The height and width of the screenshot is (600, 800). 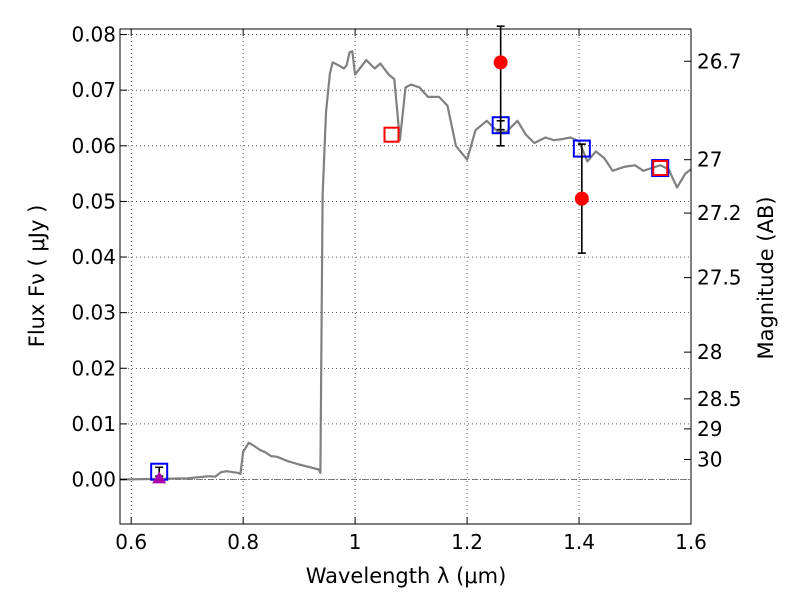 I want to click on y-axis-left: 0.00 0.01 0.02 0.03 0.04 0.05 0.06 0.07 0.08, so click(x=99, y=257).